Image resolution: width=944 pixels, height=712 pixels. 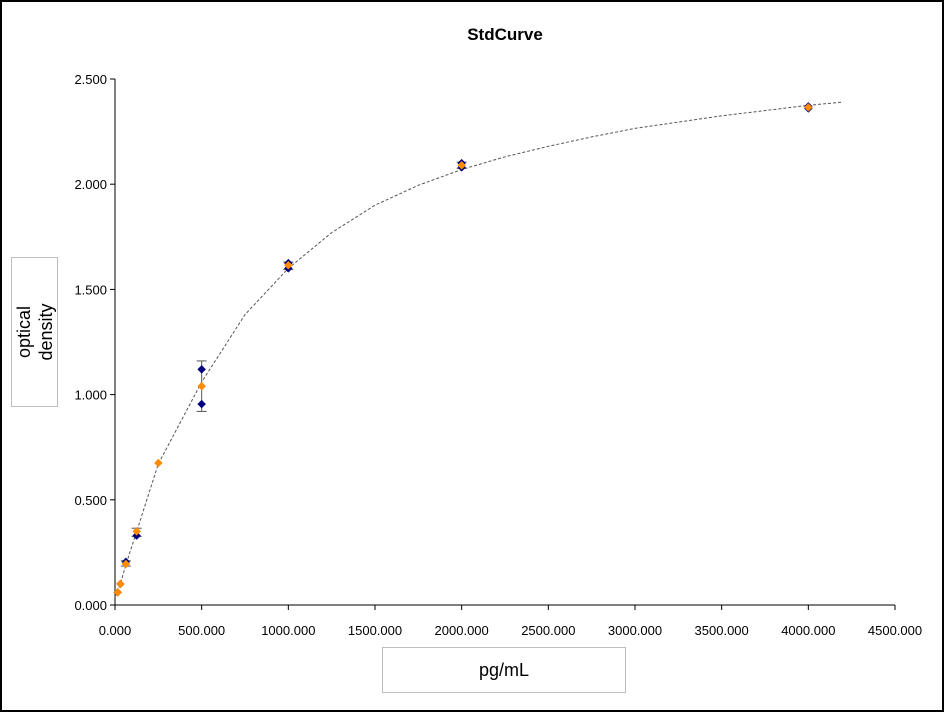 I want to click on y-axis-label: optical density, so click(x=34, y=332).